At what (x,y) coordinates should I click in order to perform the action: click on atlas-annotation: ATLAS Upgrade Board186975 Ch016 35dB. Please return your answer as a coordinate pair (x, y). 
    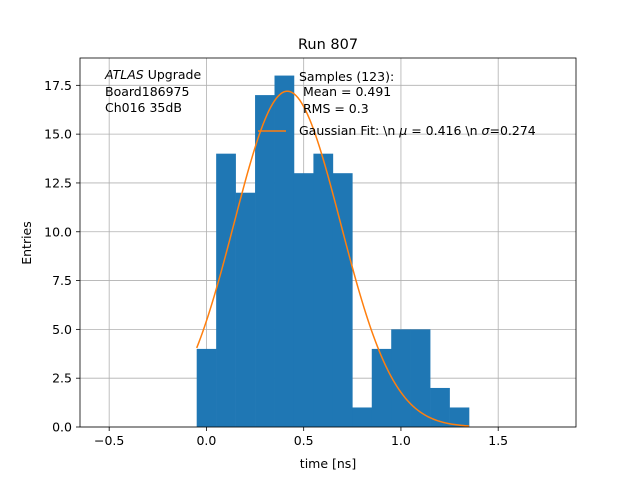
    Looking at the image, I should click on (152, 91).